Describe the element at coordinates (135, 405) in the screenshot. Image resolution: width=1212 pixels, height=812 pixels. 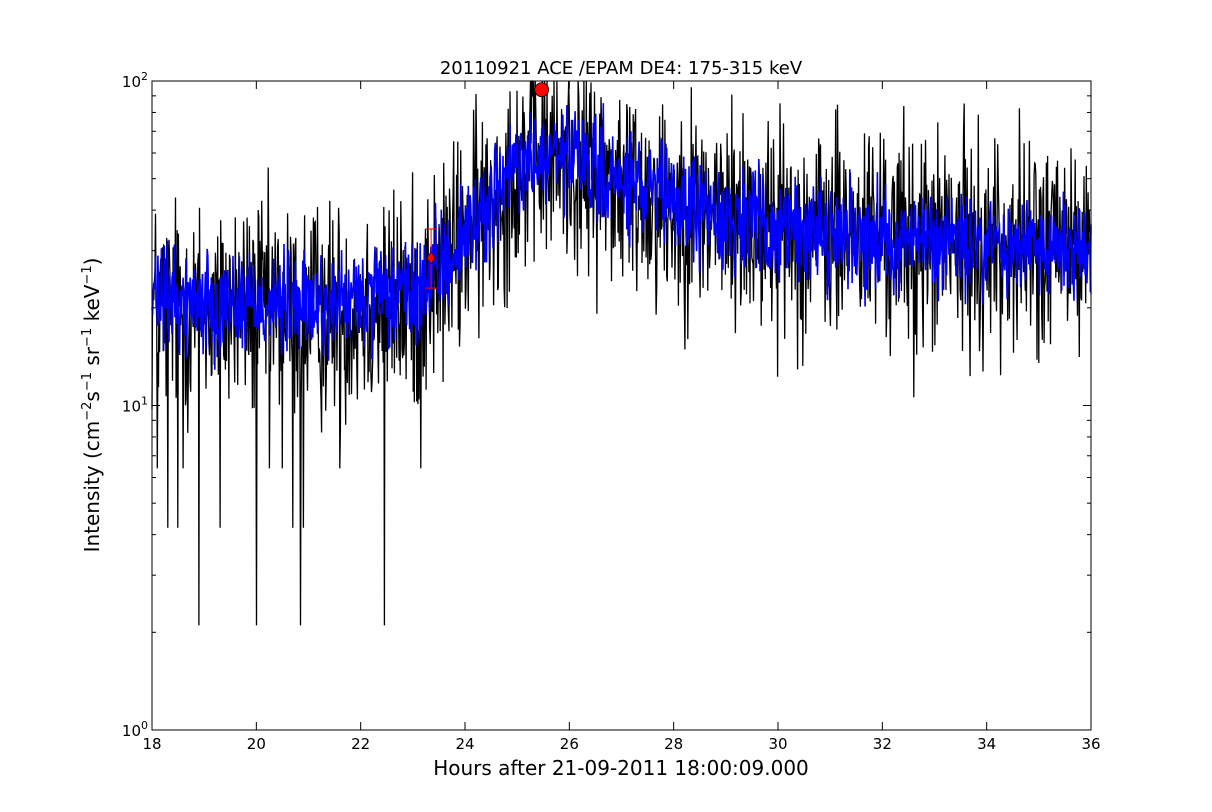
I see `y-tick-label: 10¹` at that location.